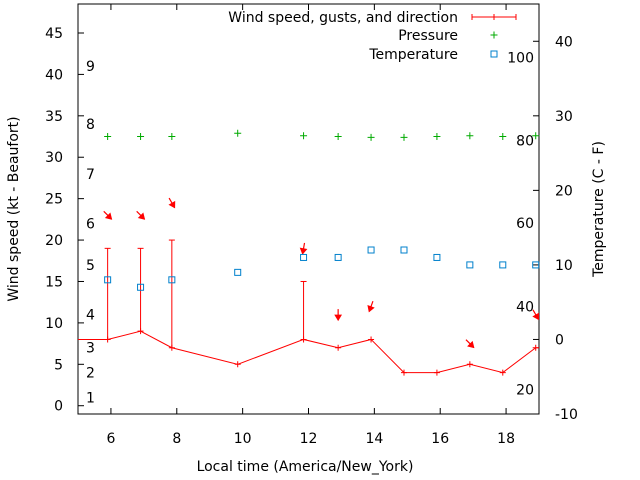 The height and width of the screenshot is (480, 640). What do you see at coordinates (309, 439) in the screenshot?
I see `x-tick-label: 12` at bounding box center [309, 439].